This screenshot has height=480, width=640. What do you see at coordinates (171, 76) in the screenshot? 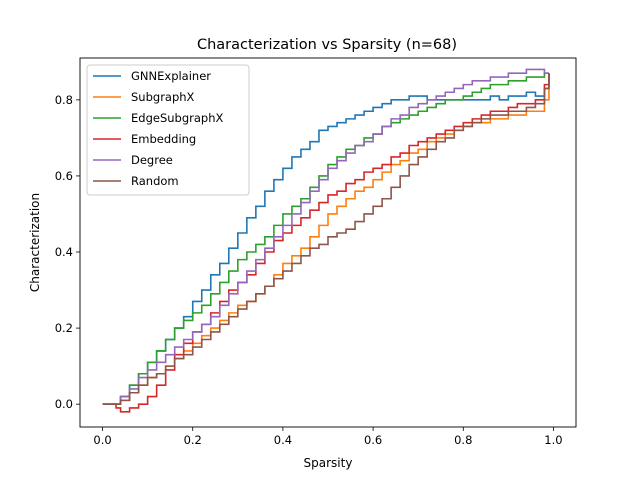
I see `legend-label-gnnexplainer: GNNExplainer` at bounding box center [171, 76].